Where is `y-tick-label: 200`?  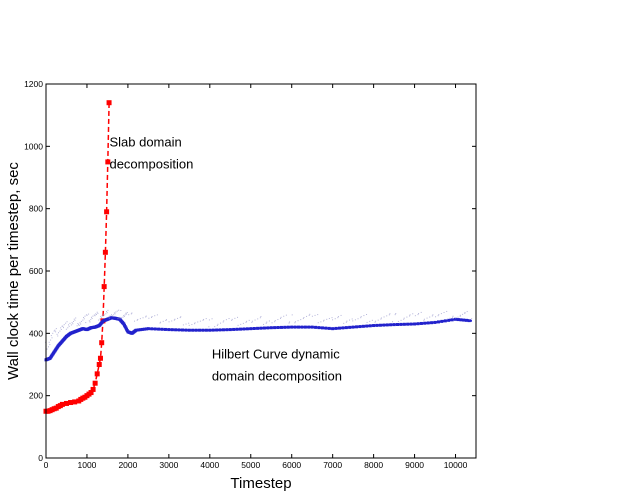 y-tick-label: 200 is located at coordinates (36, 396).